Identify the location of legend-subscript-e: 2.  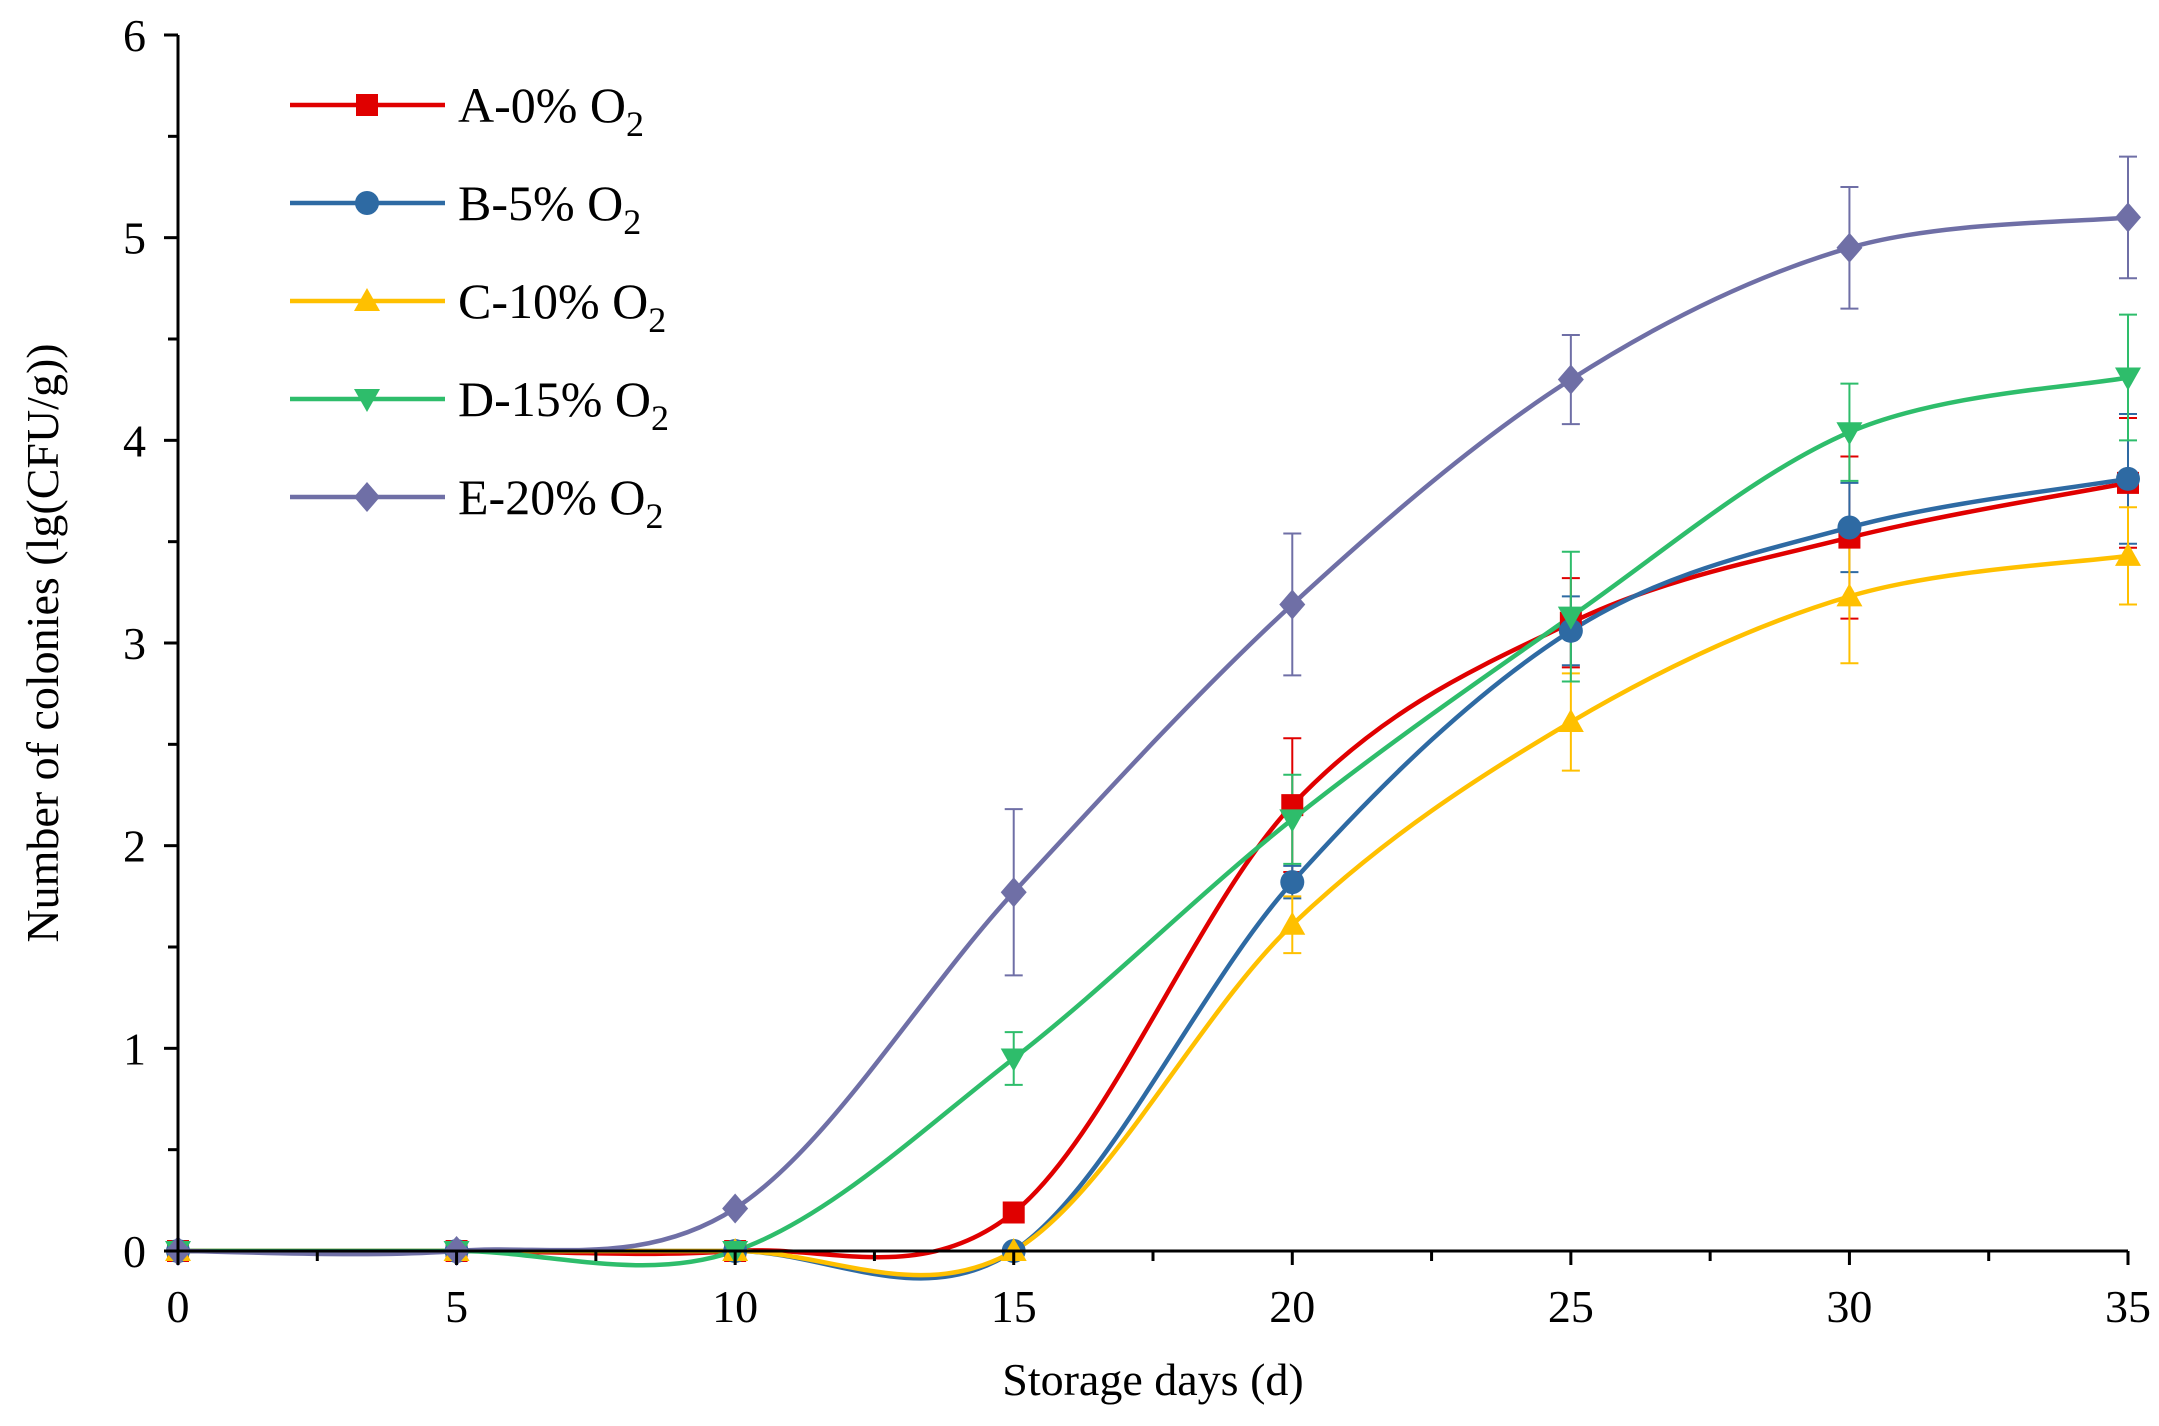
(654, 516).